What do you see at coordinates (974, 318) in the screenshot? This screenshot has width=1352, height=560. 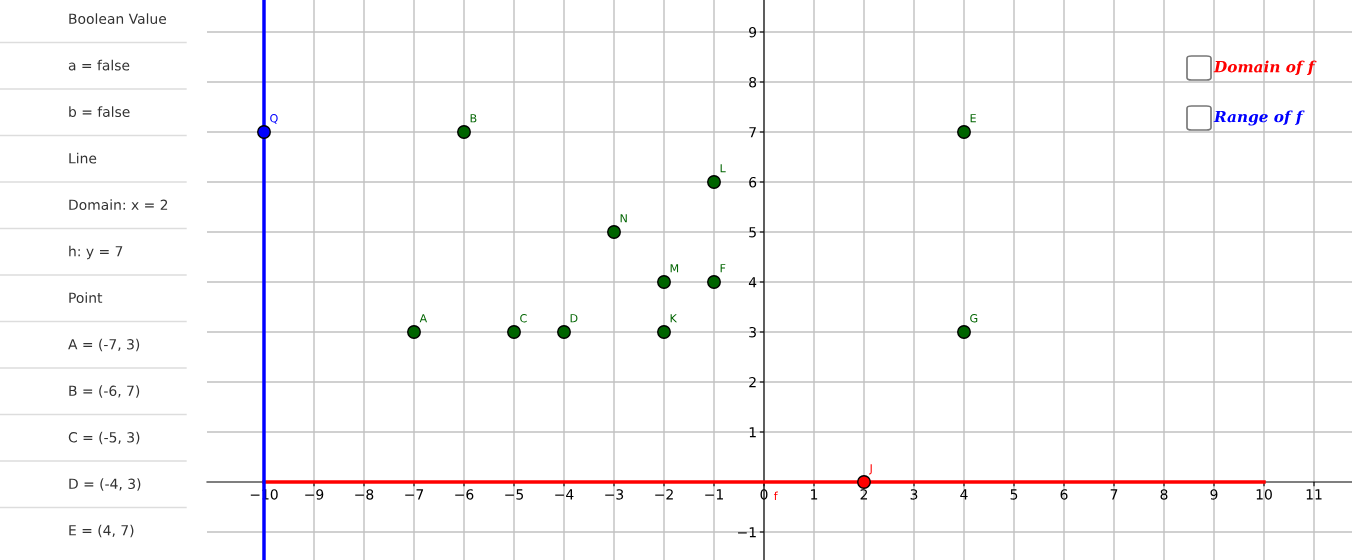 I see `annotation: G` at bounding box center [974, 318].